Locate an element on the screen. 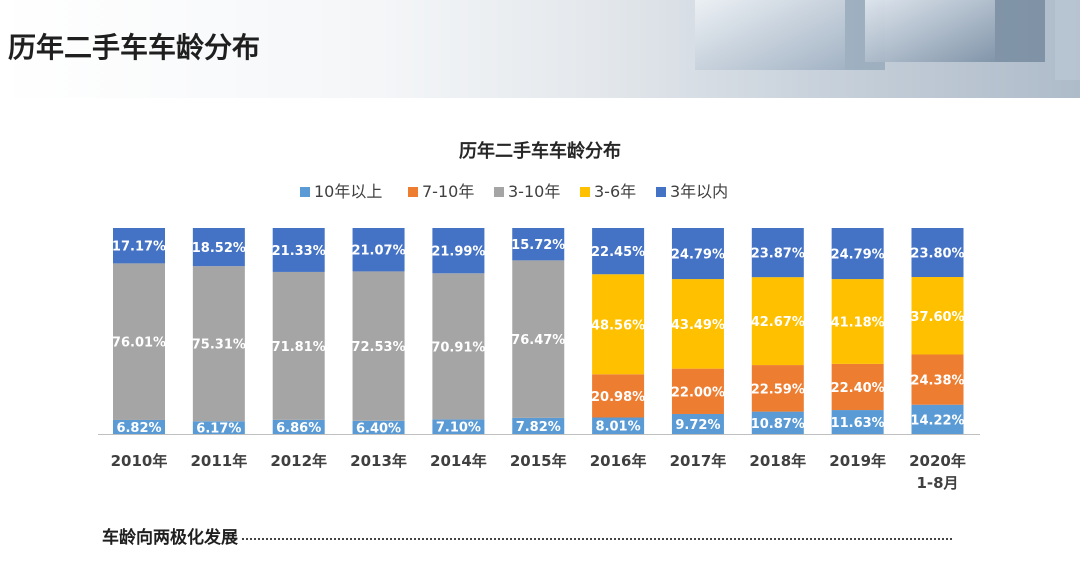 The width and height of the screenshot is (1080, 567). bar-data-label: 14.22% is located at coordinates (937, 420).